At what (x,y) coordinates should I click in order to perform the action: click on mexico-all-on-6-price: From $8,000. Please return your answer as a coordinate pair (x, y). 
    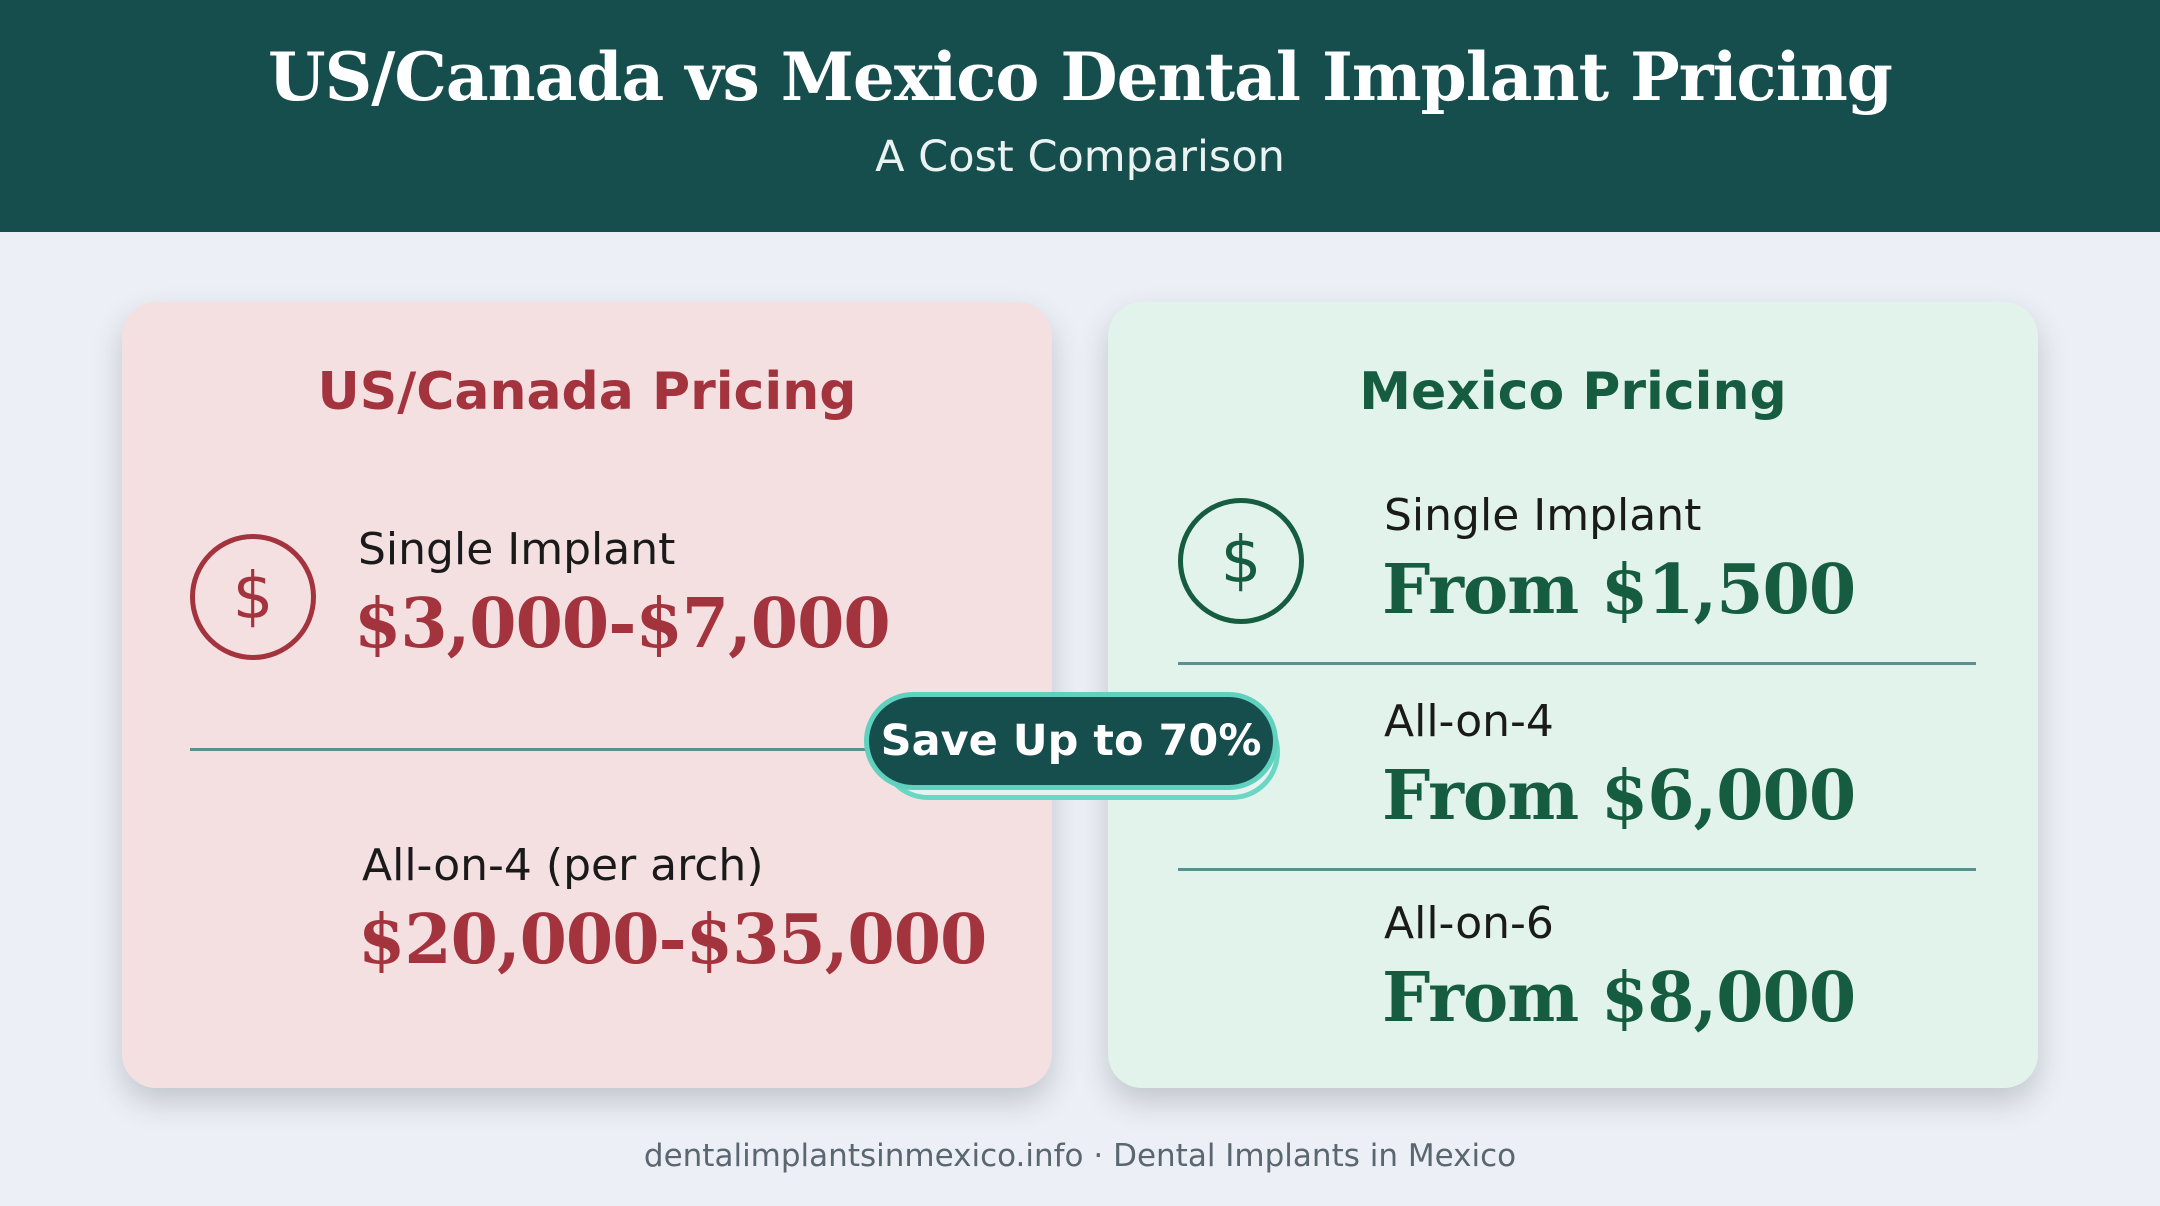
    Looking at the image, I should click on (1619, 998).